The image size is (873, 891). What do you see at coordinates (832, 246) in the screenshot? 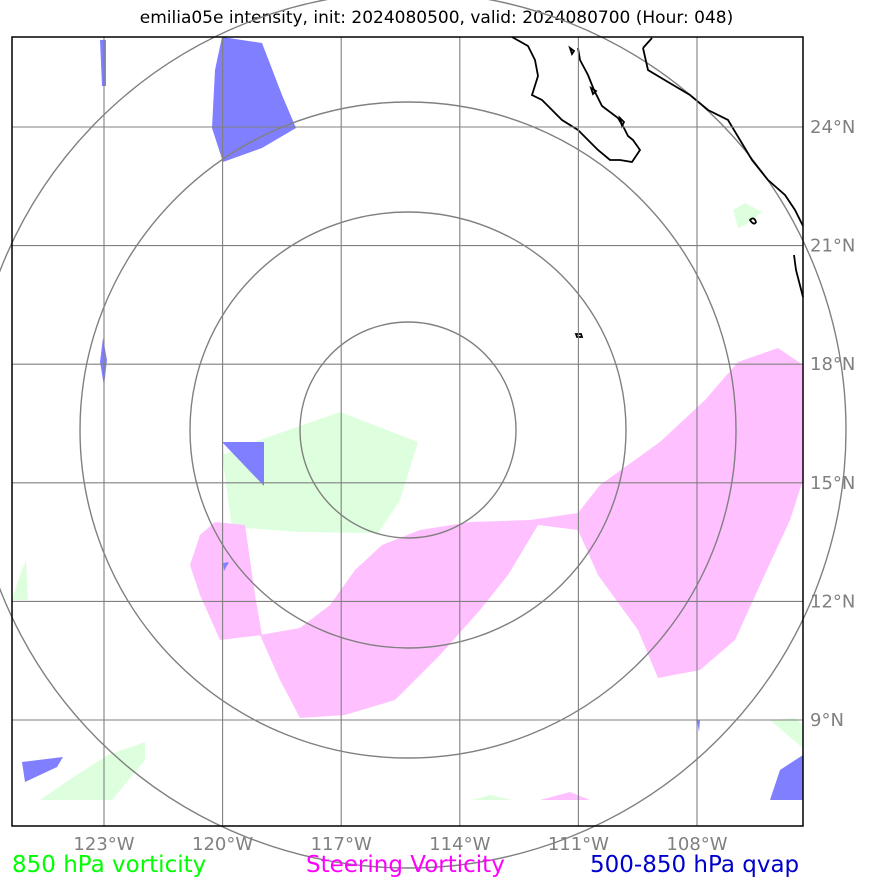
I see `latitude-tick-label: 21°N` at bounding box center [832, 246].